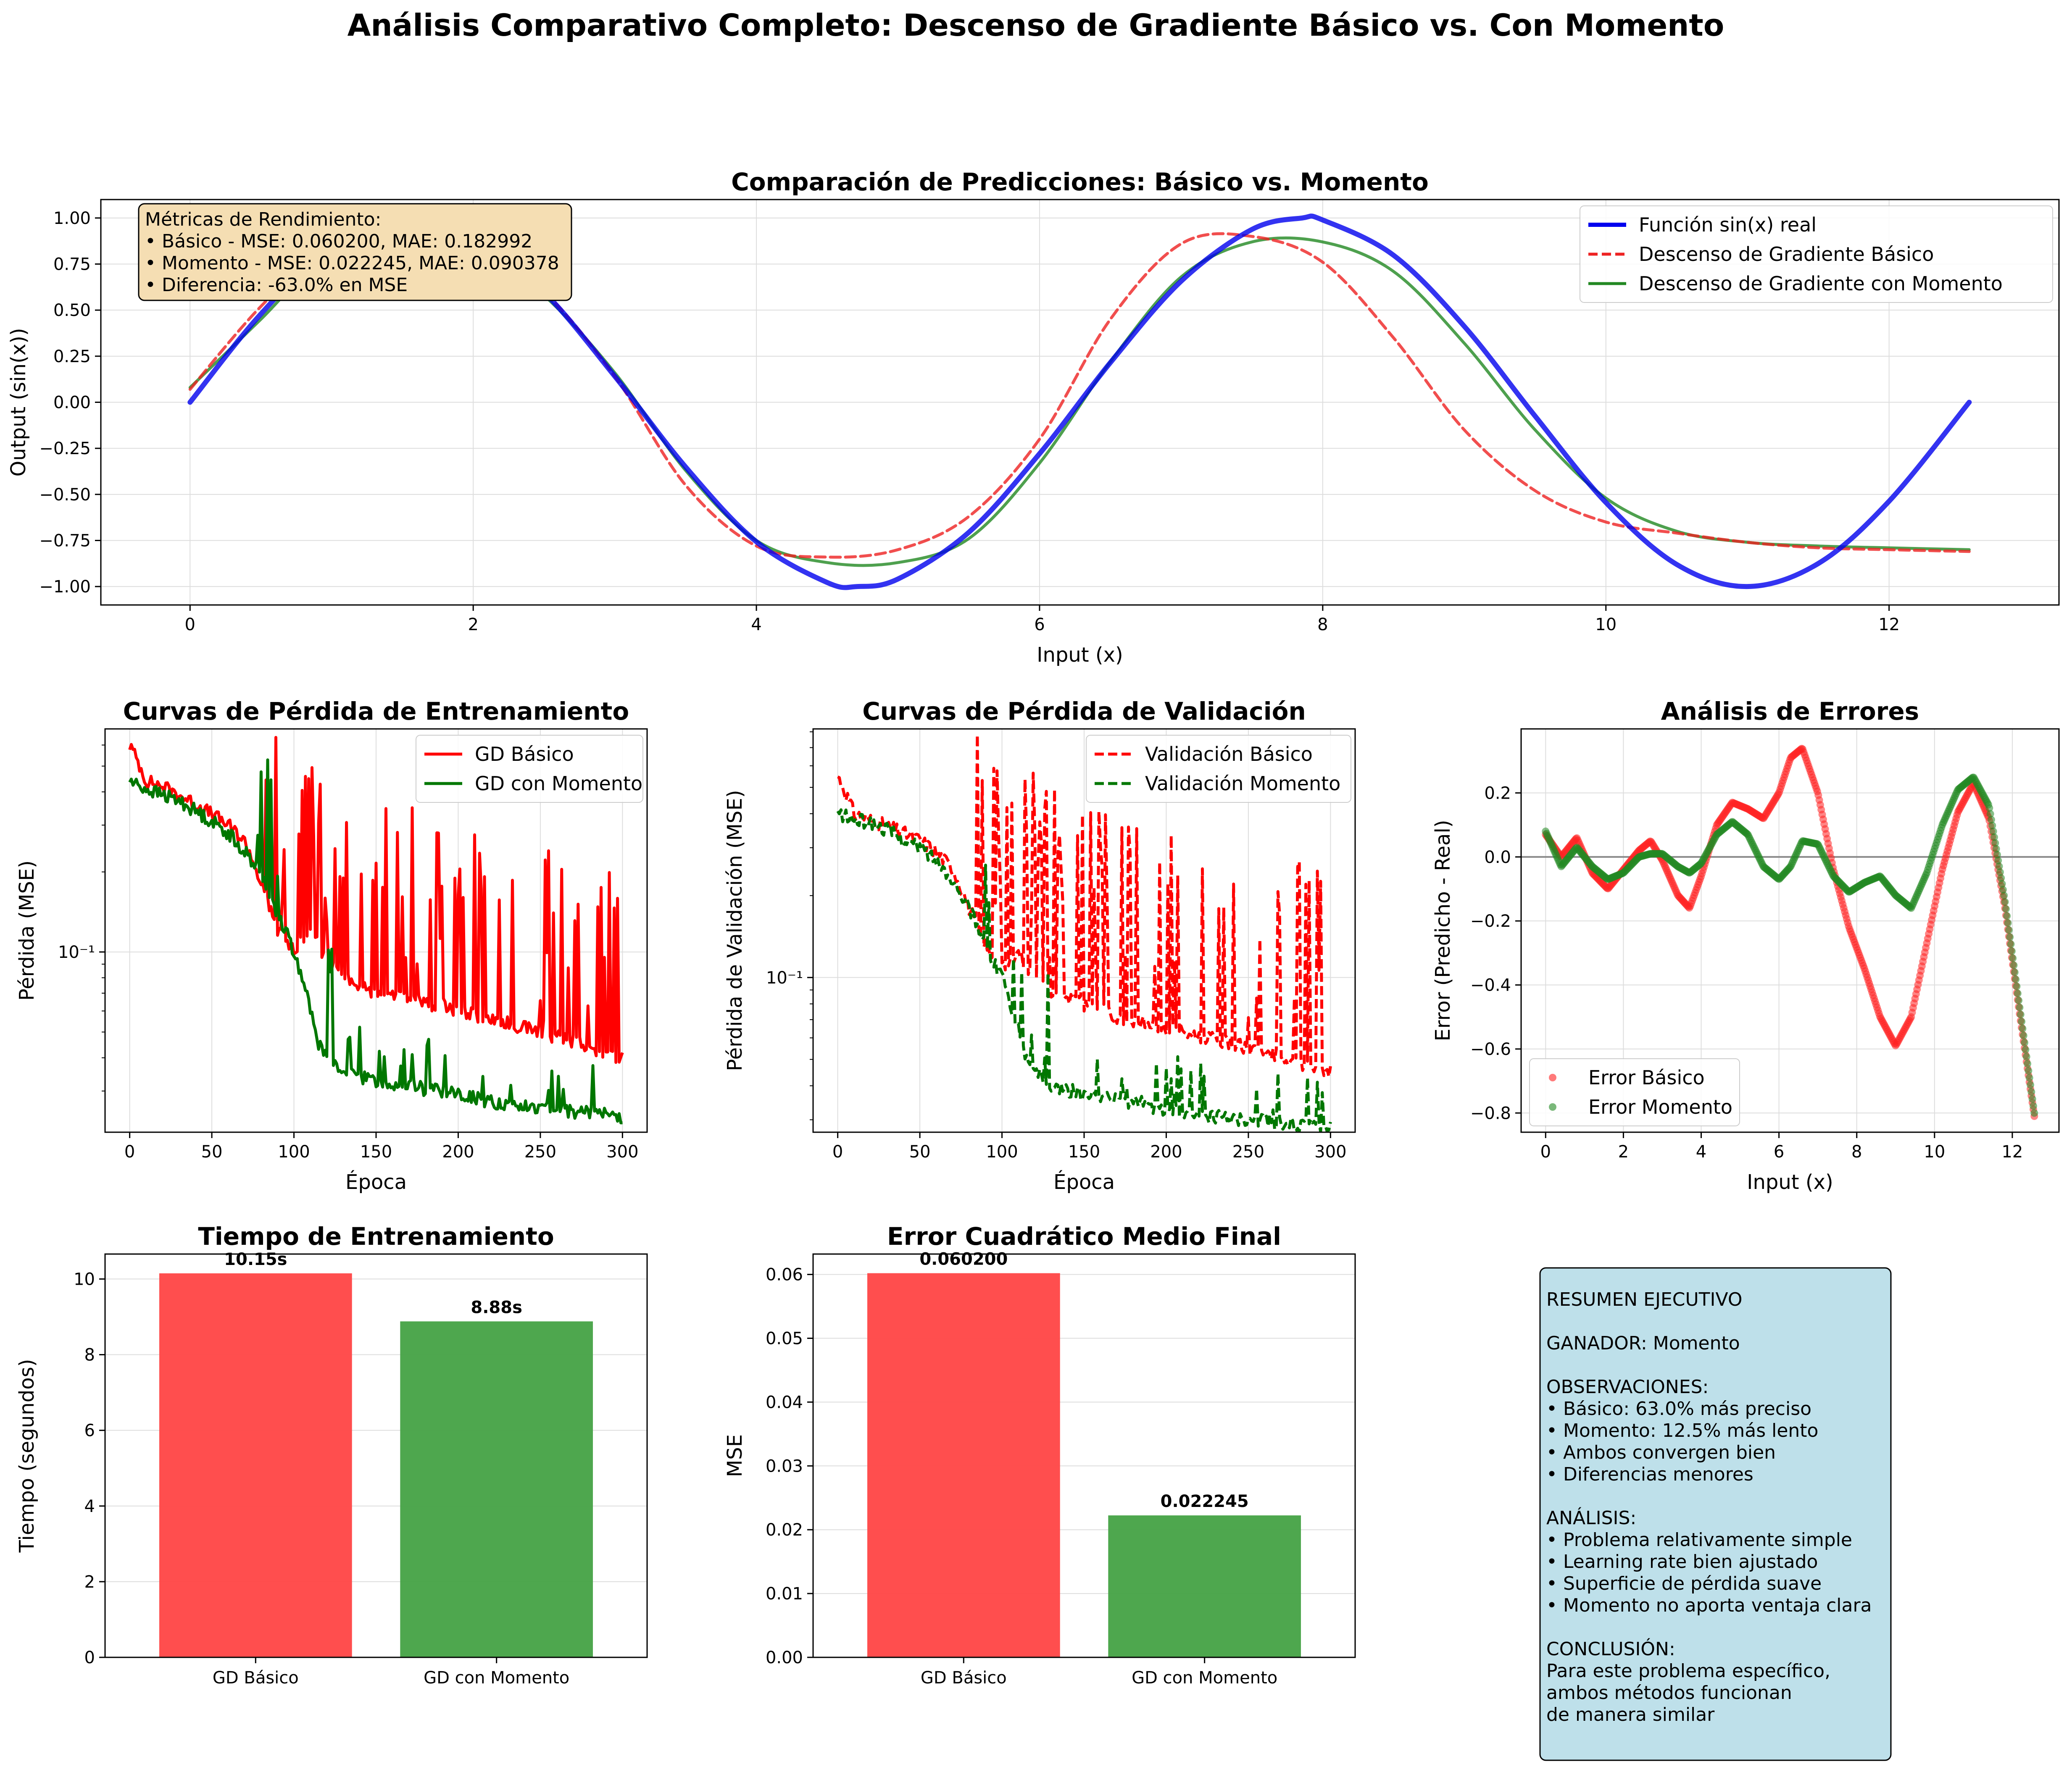  What do you see at coordinates (72, 218) in the screenshot?
I see `y-tick-label: 1.00` at bounding box center [72, 218].